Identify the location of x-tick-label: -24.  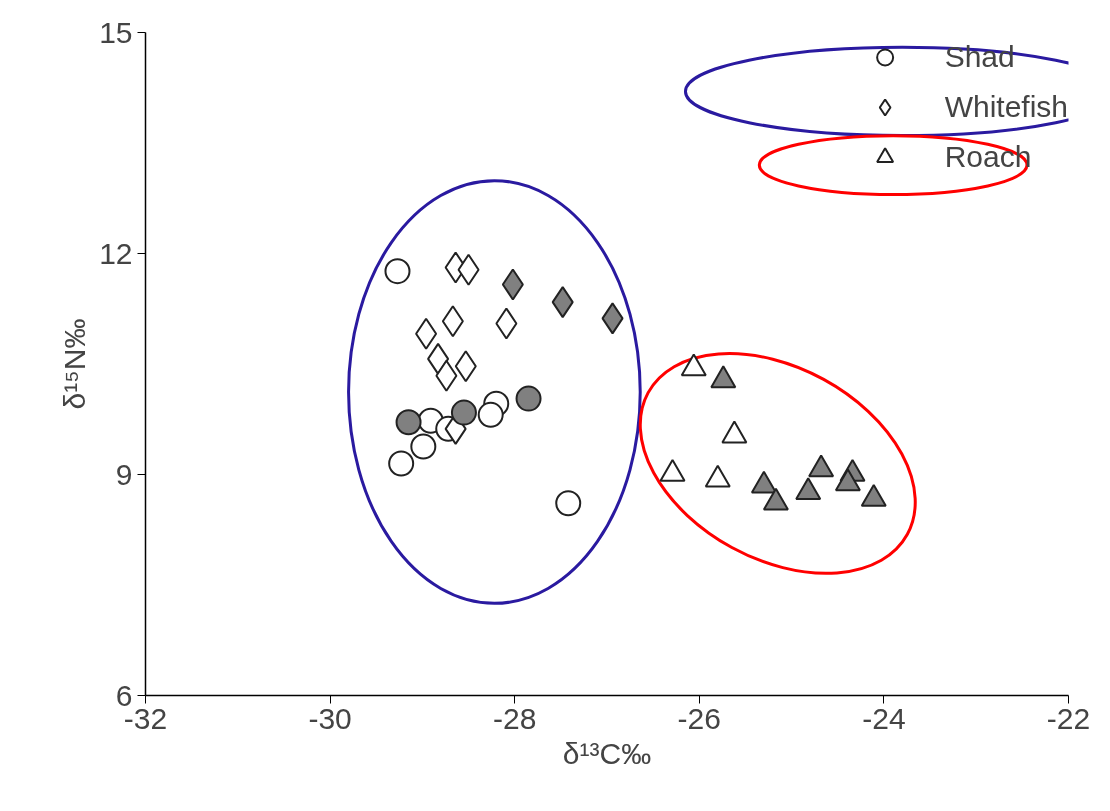
(884, 718).